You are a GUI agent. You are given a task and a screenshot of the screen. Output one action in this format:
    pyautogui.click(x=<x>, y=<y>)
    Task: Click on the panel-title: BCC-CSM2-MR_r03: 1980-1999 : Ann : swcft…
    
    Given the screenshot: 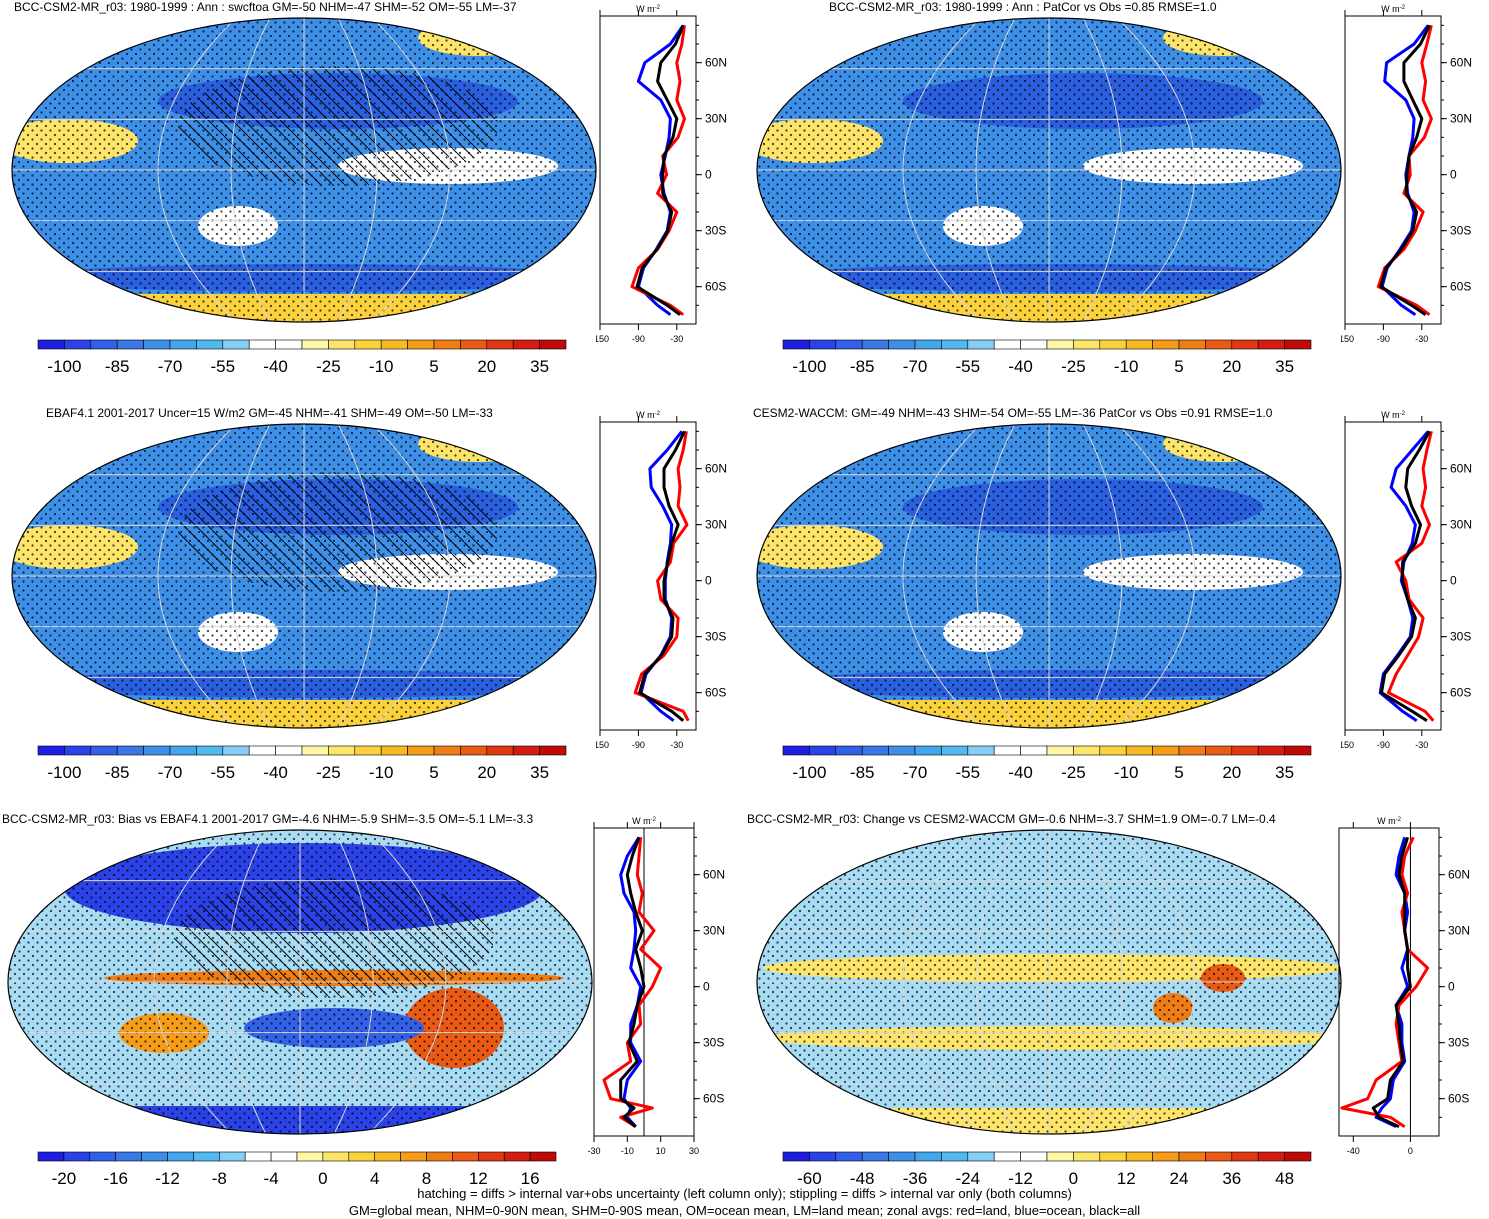 What is the action you would take?
    pyautogui.click(x=265, y=7)
    